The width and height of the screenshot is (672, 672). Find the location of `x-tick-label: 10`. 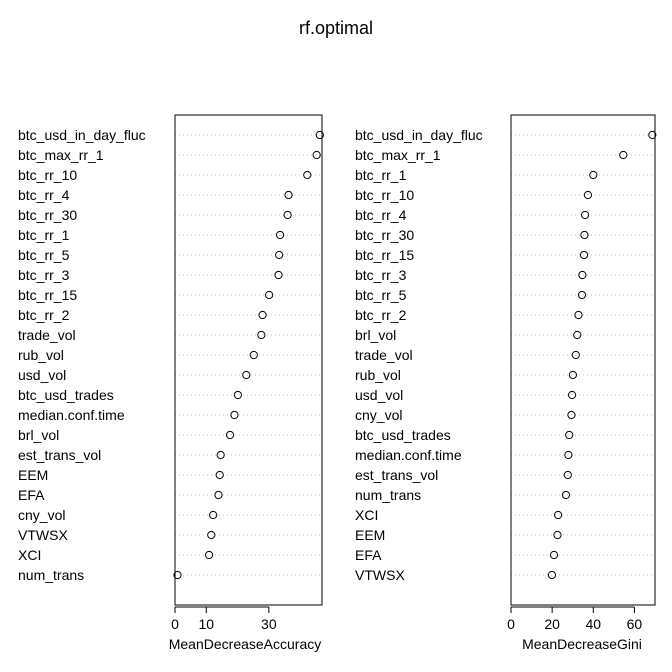

x-tick-label: 10 is located at coordinates (206, 624).